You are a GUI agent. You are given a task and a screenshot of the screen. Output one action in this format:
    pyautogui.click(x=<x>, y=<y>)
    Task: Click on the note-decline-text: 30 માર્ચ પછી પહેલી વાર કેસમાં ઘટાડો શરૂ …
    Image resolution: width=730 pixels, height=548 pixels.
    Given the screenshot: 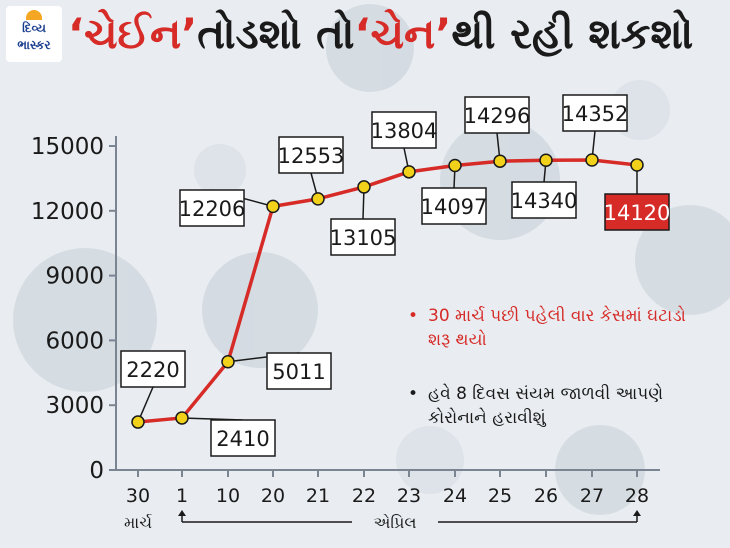 What is the action you would take?
    pyautogui.click(x=557, y=328)
    